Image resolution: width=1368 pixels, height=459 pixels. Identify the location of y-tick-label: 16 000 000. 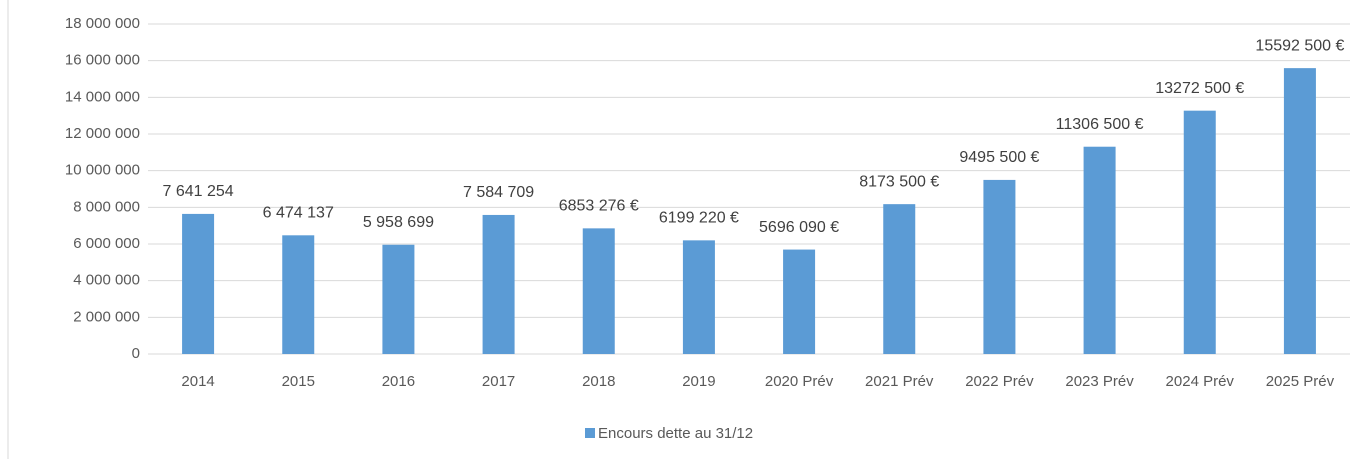
(102, 60).